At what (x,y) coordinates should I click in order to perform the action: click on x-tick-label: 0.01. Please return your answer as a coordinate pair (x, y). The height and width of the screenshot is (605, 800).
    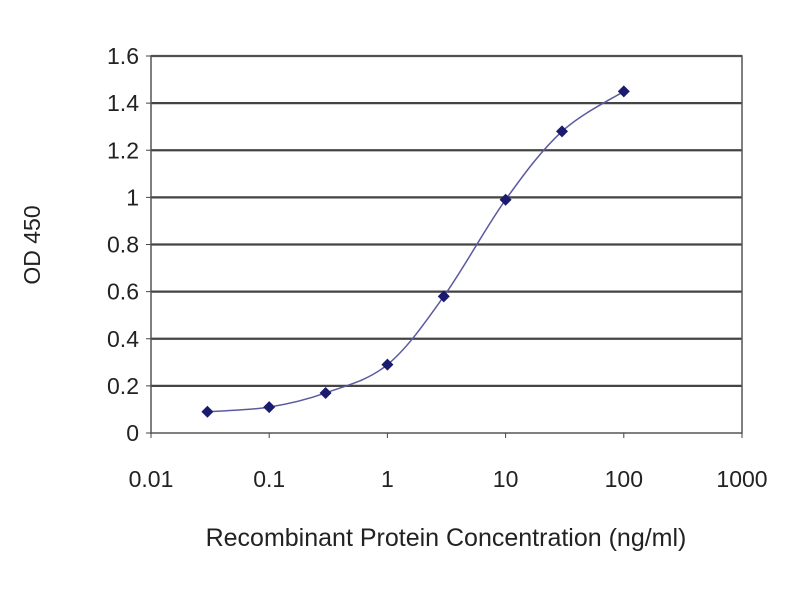
    Looking at the image, I should click on (151, 479).